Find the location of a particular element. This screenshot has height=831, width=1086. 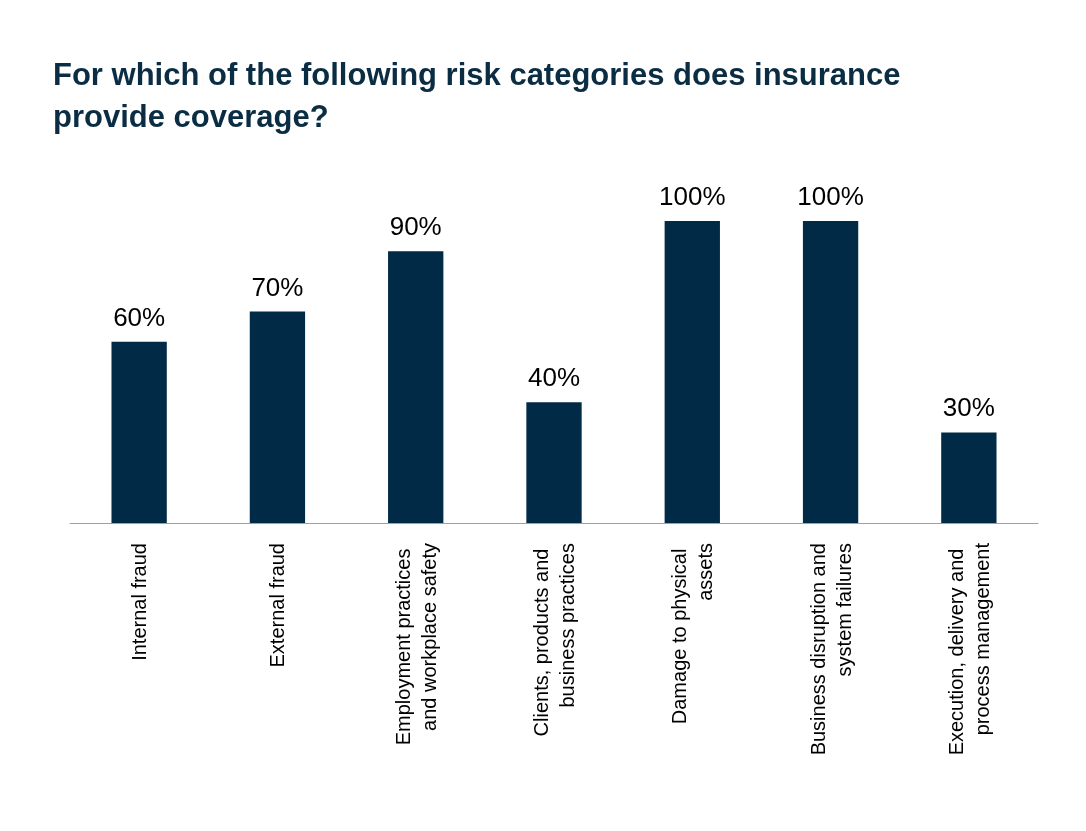

data-label: 70% is located at coordinates (277, 286).